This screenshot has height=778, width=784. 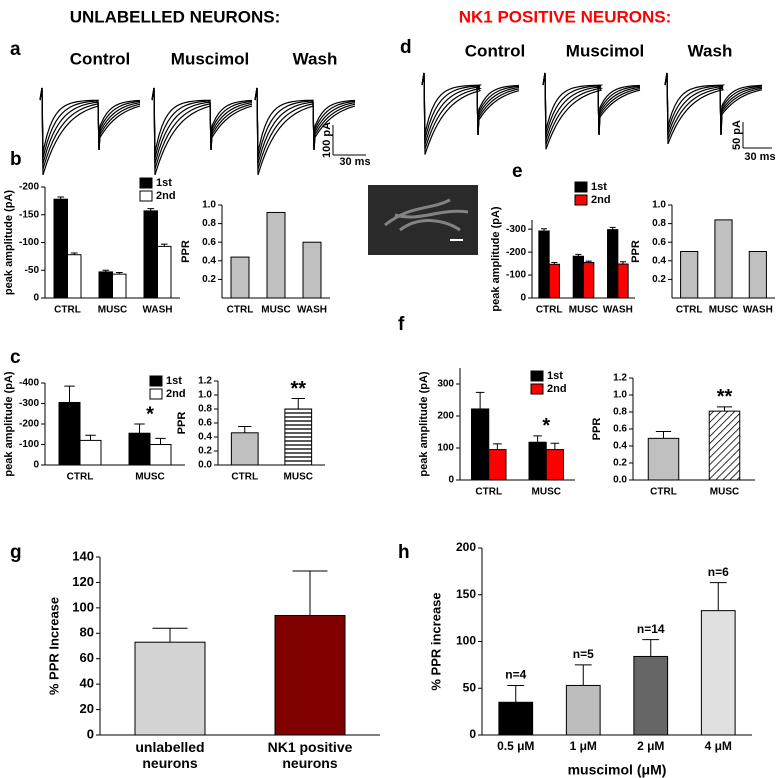 I want to click on y-tick-label: 150, so click(x=466, y=594).